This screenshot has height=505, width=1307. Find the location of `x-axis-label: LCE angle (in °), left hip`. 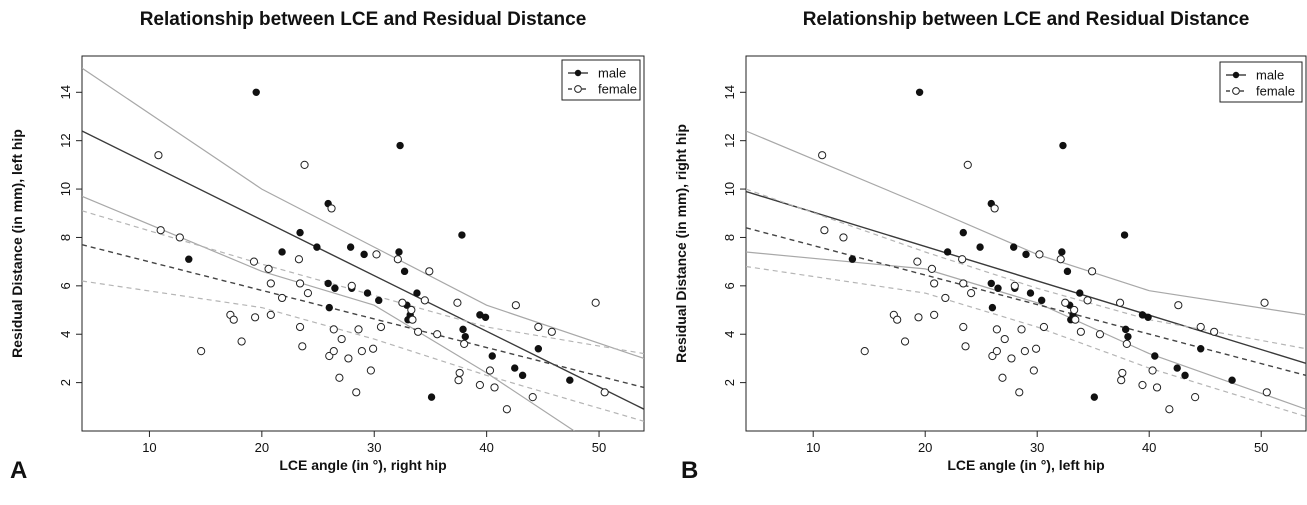

x-axis-label: LCE angle (in °), left hip is located at coordinates (1025, 465).